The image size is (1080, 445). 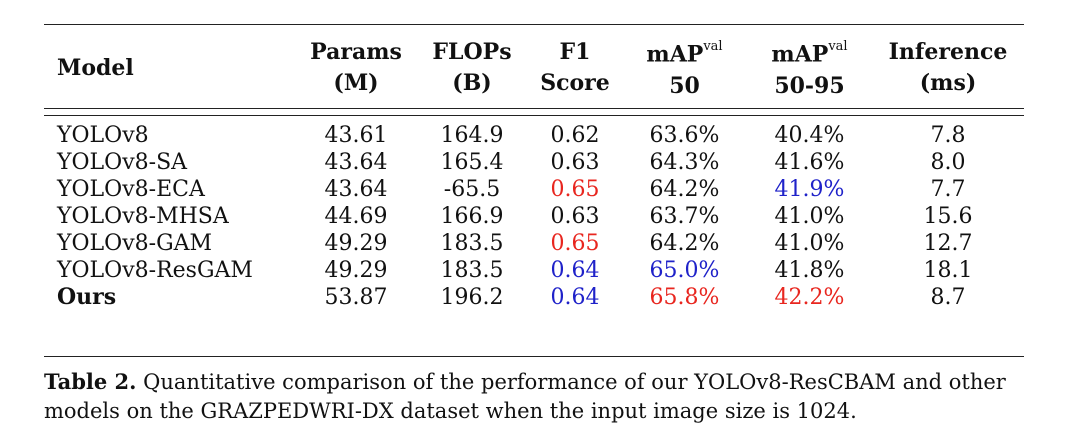 I want to click on header-map5095: mAPval 50-95, so click(x=809, y=69).